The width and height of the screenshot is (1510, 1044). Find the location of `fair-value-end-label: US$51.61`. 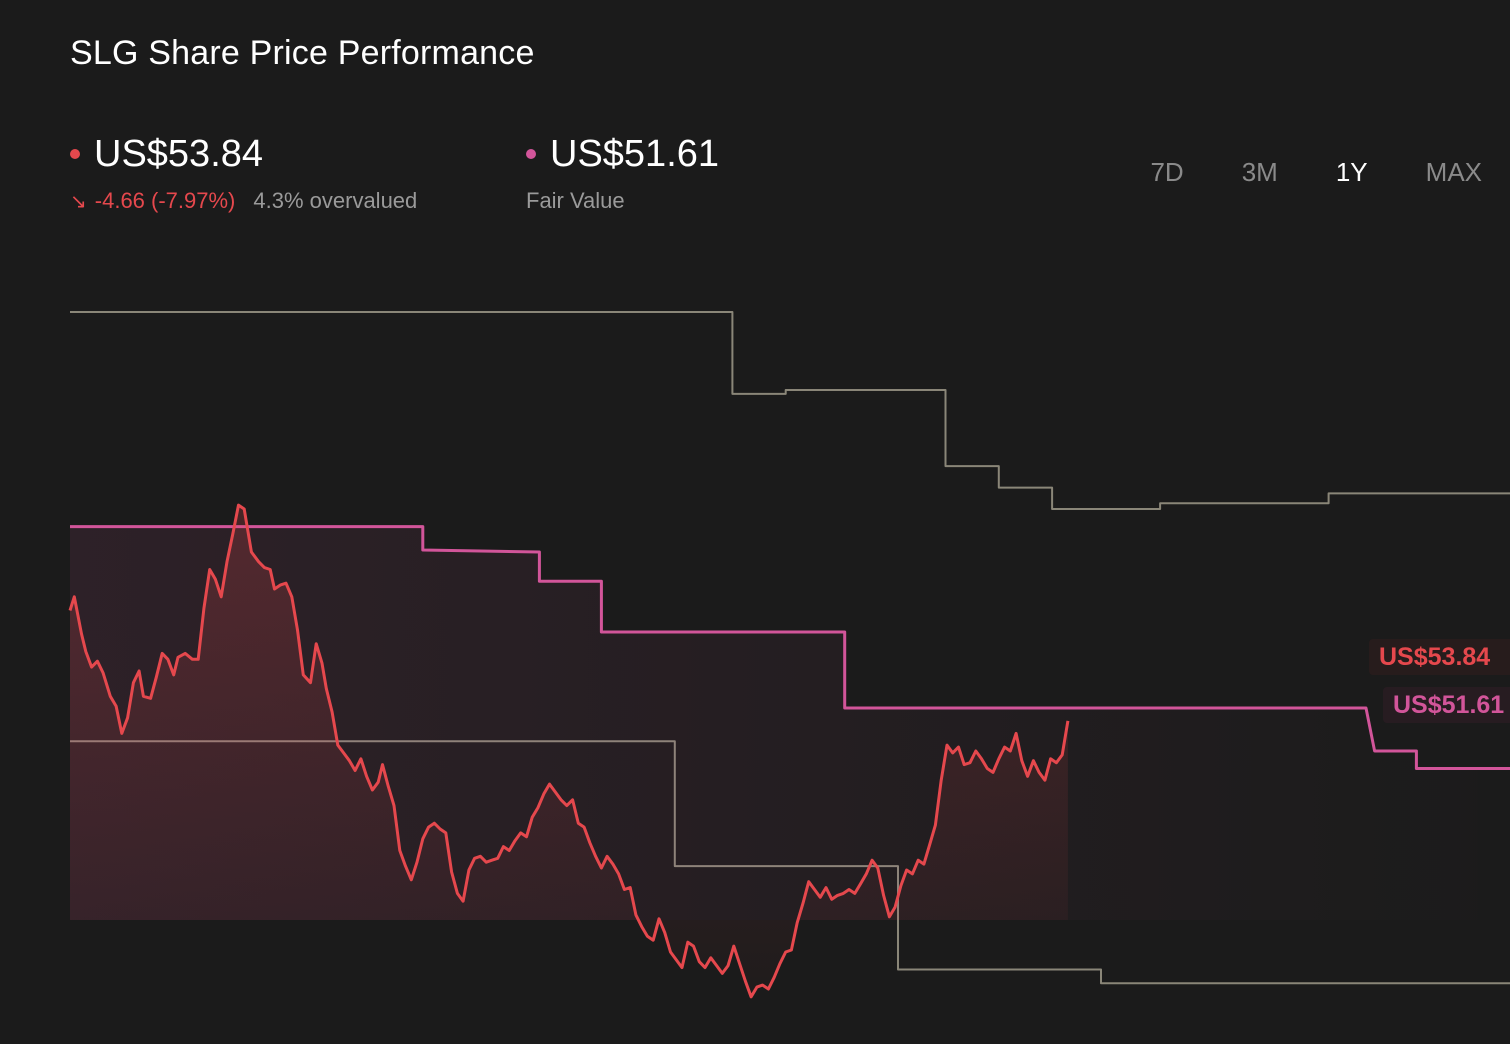

fair-value-end-label: US$51.61 is located at coordinates (1446, 705).